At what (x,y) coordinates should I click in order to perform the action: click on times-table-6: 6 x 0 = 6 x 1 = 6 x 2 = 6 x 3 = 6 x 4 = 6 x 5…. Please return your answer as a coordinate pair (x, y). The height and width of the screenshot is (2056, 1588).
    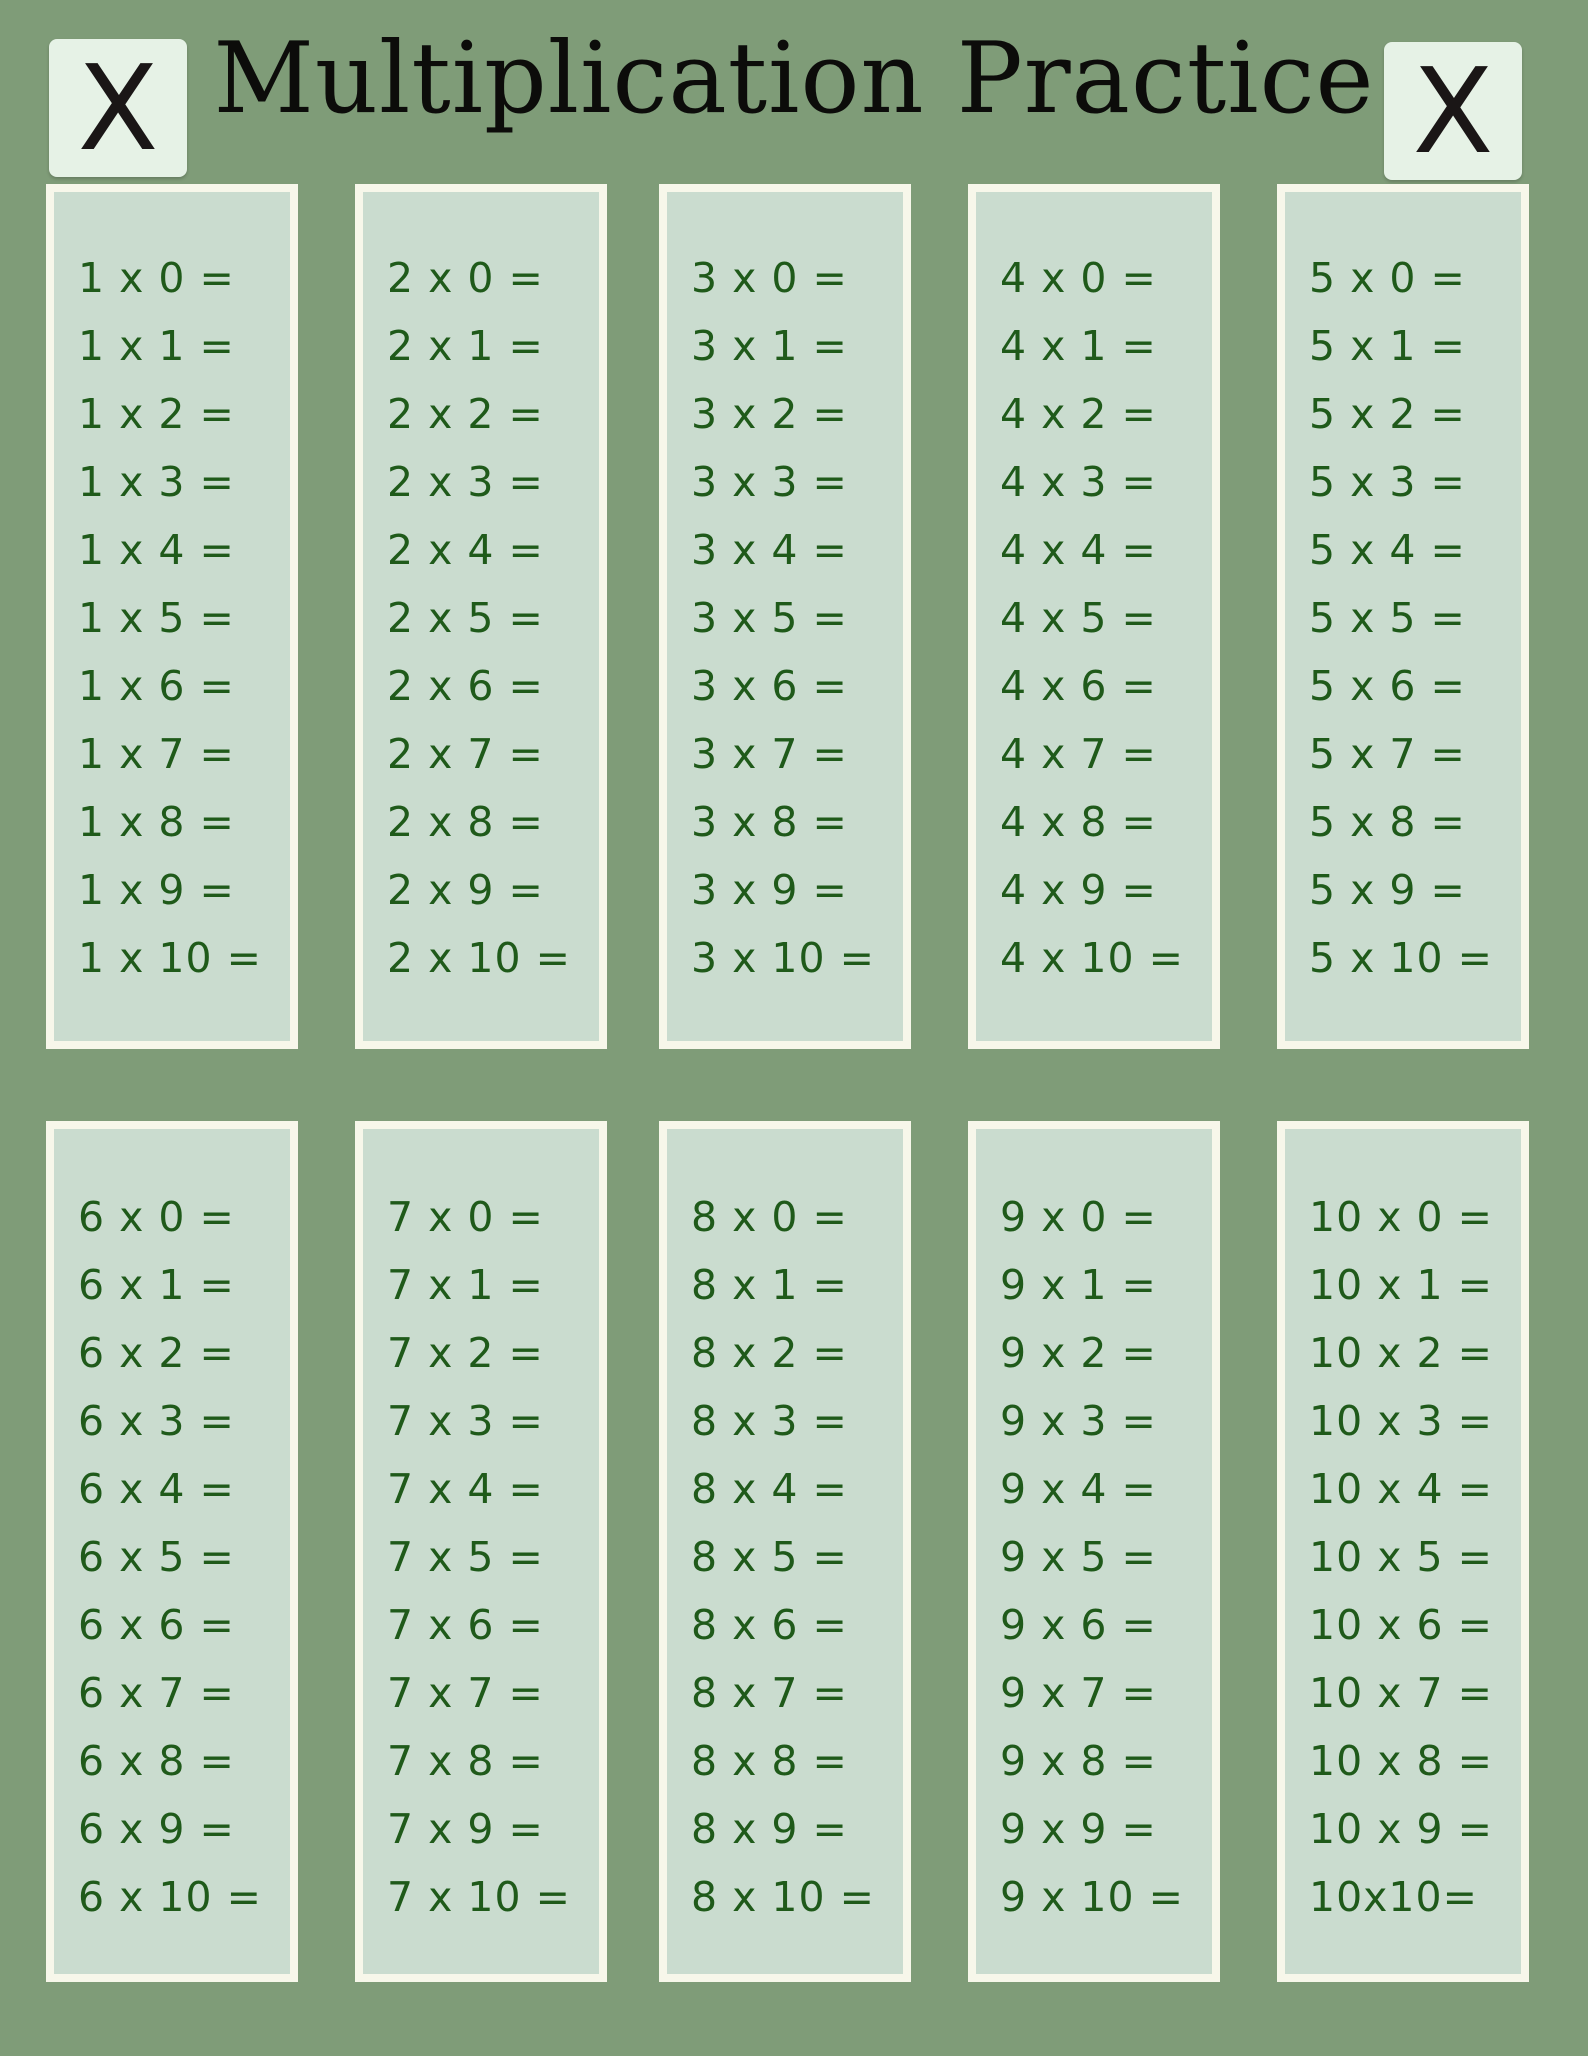
    Looking at the image, I should click on (172, 1551).